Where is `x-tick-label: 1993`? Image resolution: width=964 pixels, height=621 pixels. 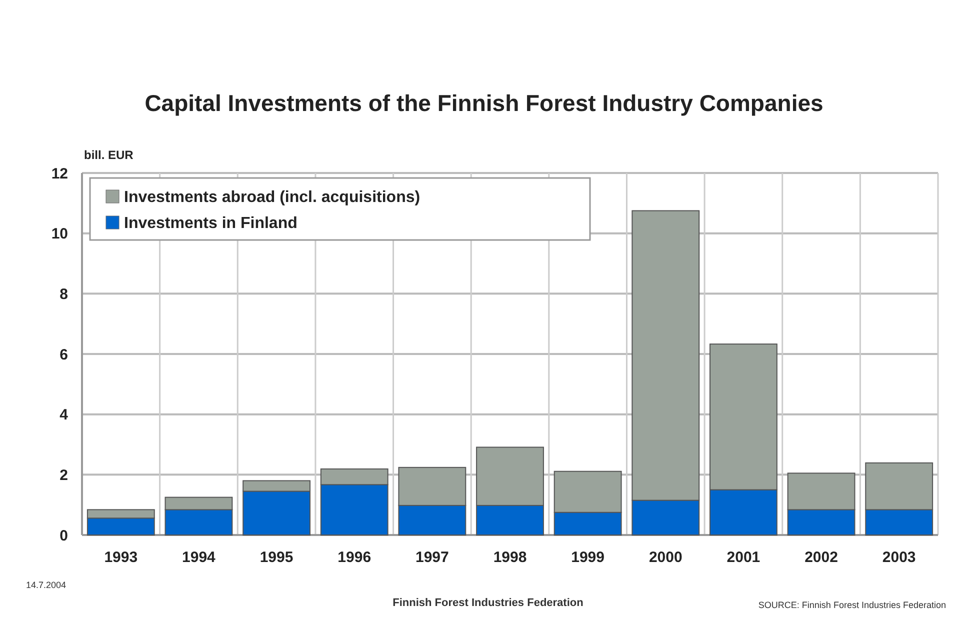
x-tick-label: 1993 is located at coordinates (121, 557).